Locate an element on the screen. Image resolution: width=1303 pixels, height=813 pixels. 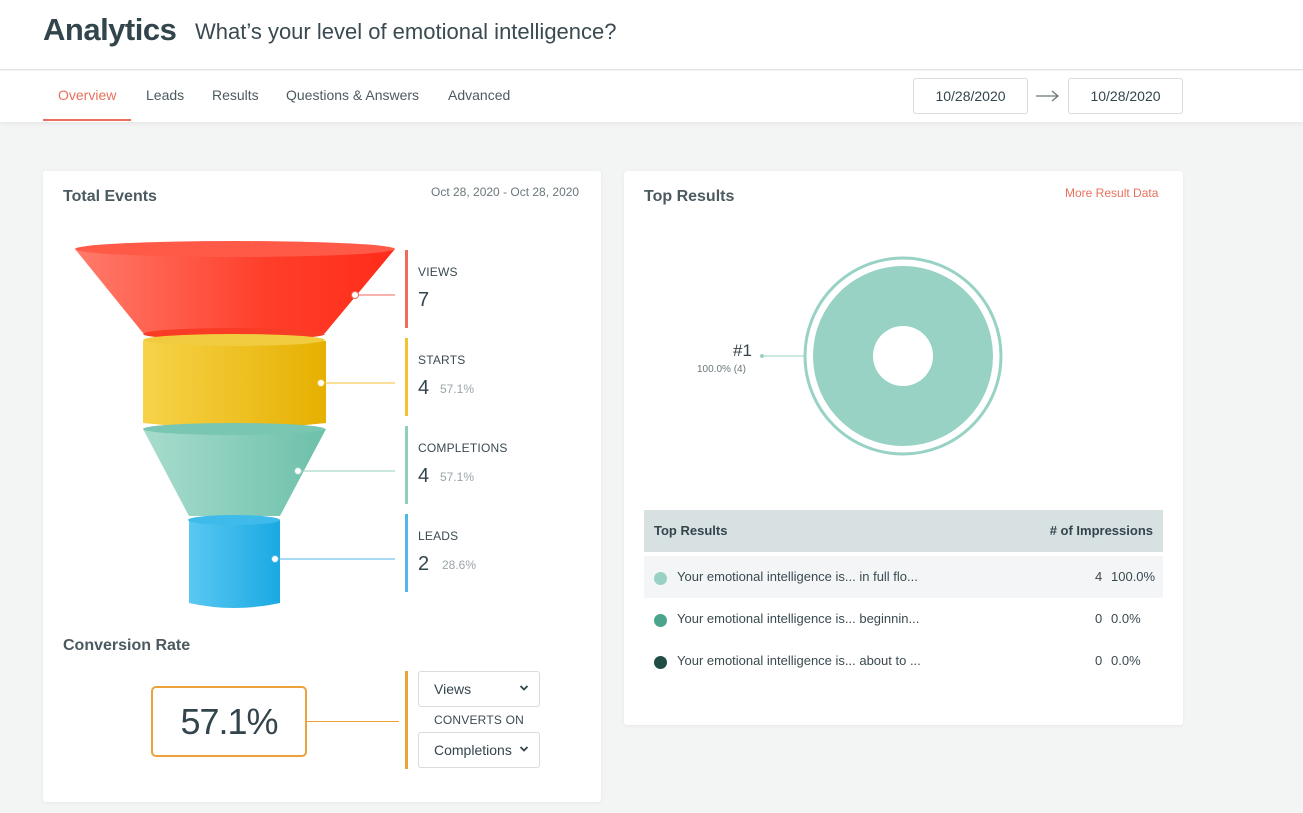
column-header-impressions: # of Impressions is located at coordinates (1101, 530).